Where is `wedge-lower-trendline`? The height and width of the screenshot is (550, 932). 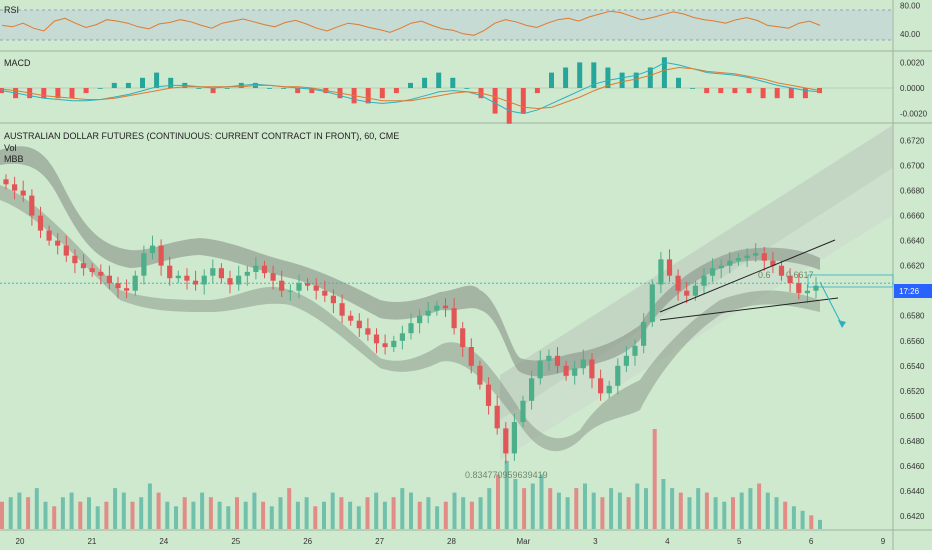
wedge-lower-trendline is located at coordinates (749, 309).